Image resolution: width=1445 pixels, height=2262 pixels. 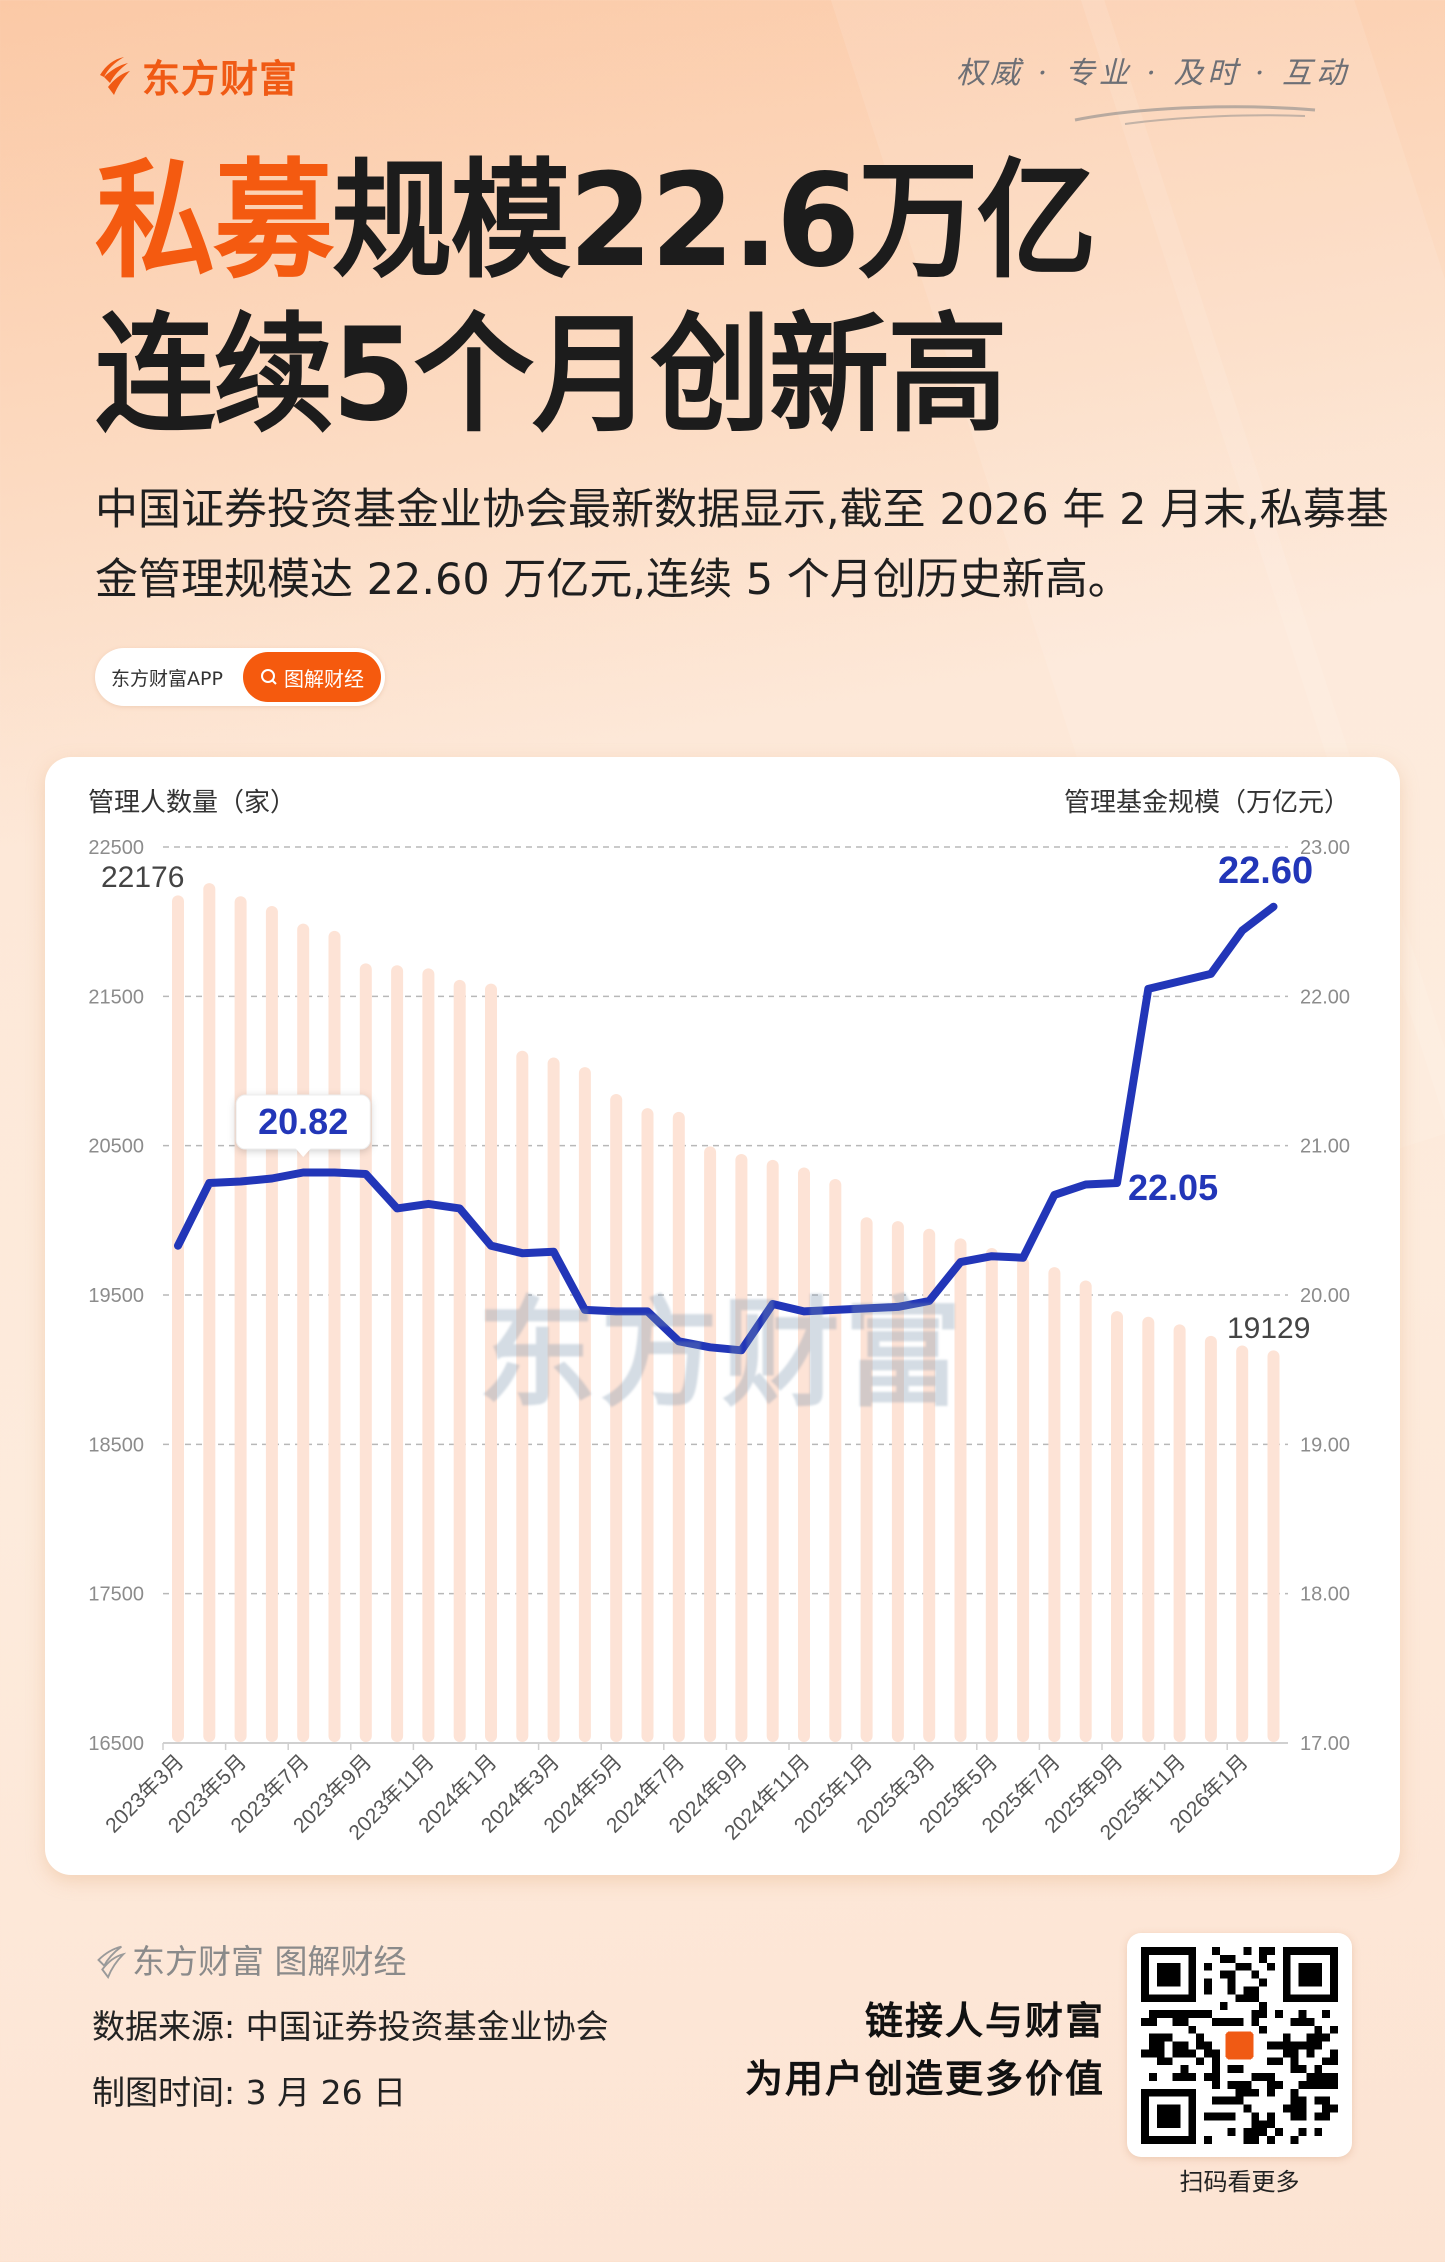 I want to click on headline-rest: 规模22.6万亿, so click(x=714, y=221).